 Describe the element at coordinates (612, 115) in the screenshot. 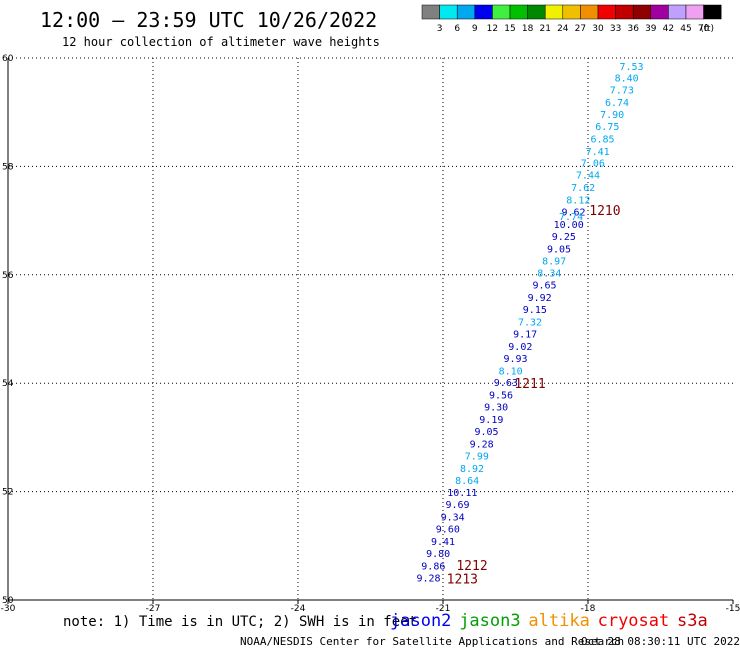

I see `swh-point-label: 7.90` at that location.